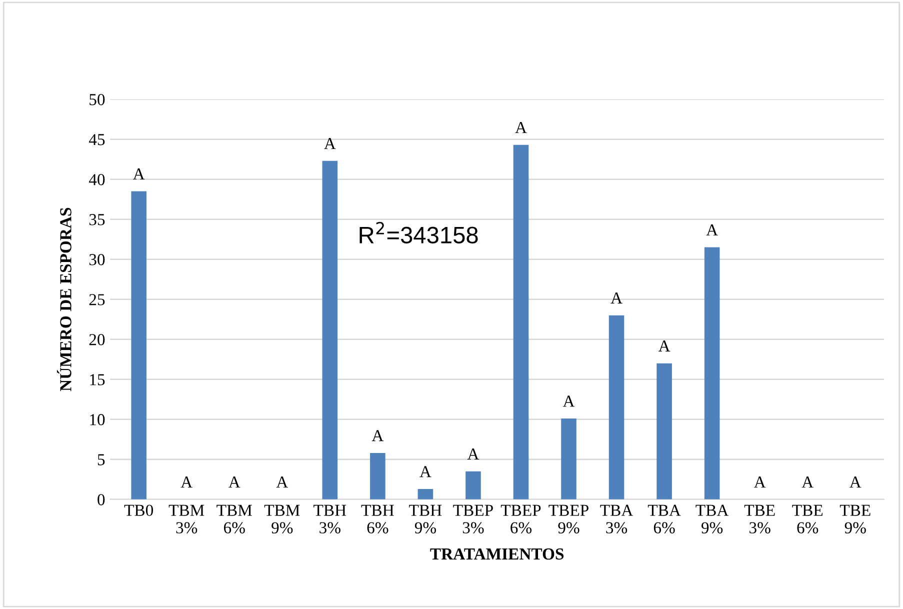 This screenshot has height=609, width=903. I want to click on x-tick-label: TBE 6%, so click(807, 519).